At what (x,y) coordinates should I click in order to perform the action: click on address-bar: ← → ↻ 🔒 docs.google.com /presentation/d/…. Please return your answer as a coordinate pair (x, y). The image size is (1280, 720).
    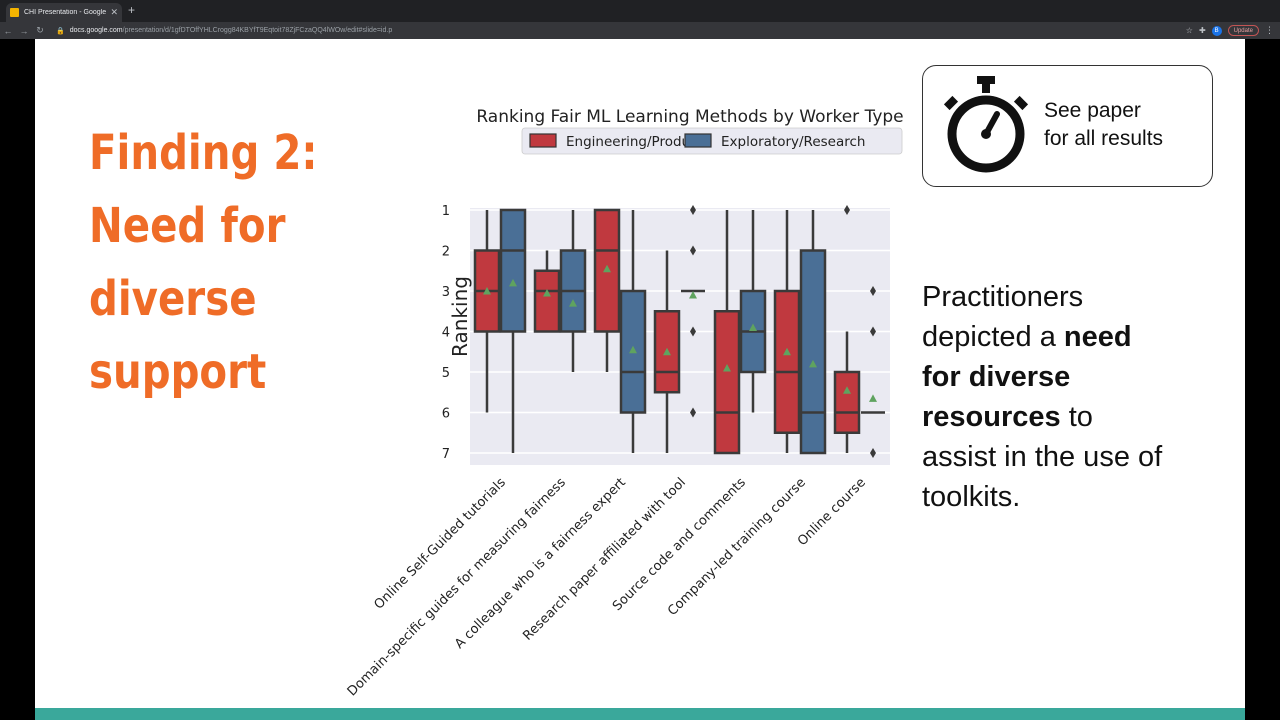
    Looking at the image, I should click on (640, 30).